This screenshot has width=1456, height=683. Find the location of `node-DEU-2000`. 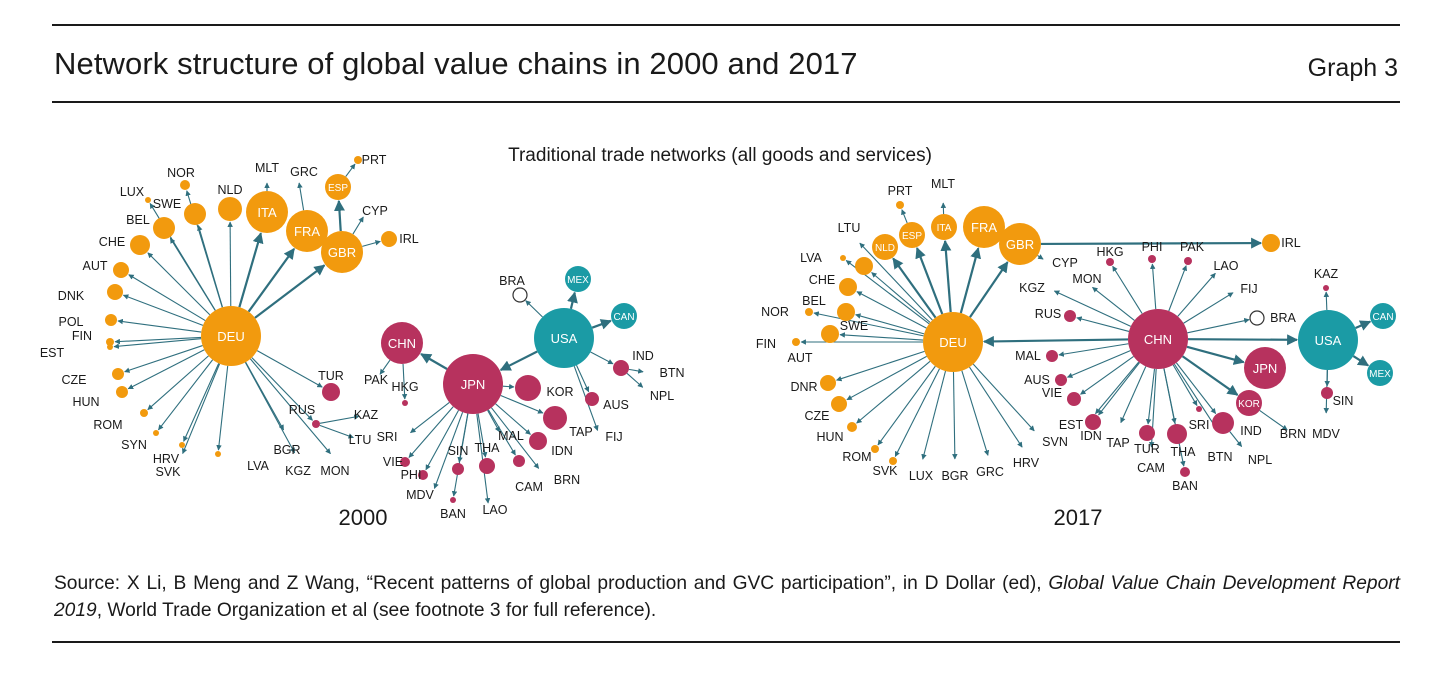

node-DEU-2000 is located at coordinates (231, 336).